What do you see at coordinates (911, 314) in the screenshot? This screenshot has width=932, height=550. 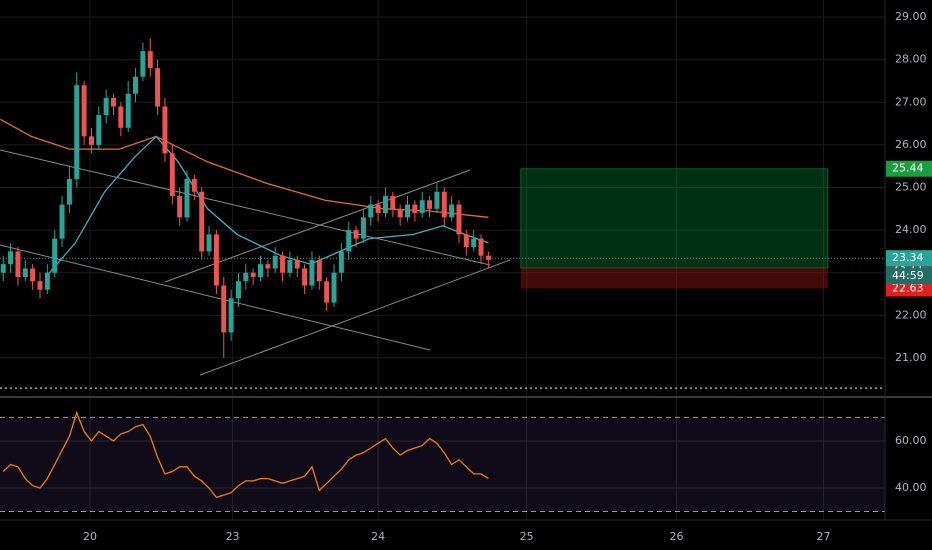 I see `y-tick-label: 22.00` at bounding box center [911, 314].